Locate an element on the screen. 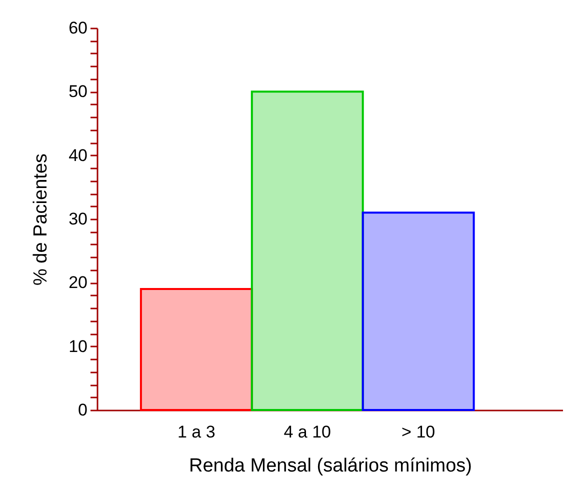  x-axis-title: Renda Mensal (salários mínimos) is located at coordinates (330, 466).